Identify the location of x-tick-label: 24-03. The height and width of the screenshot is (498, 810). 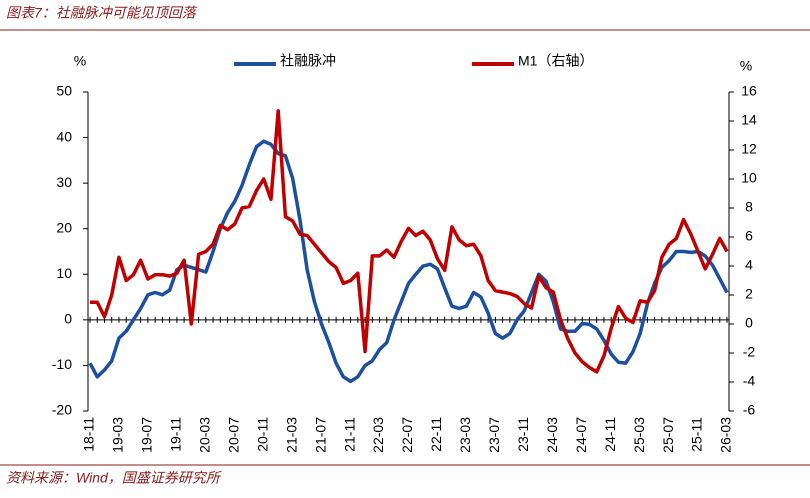
(552, 435).